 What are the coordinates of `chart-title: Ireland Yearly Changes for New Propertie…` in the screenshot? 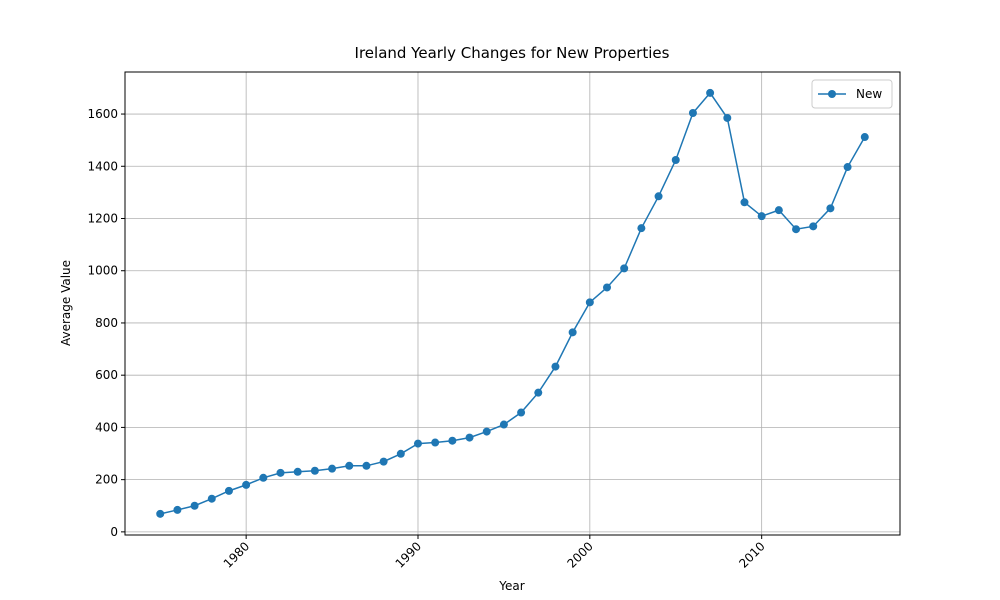 It's located at (512, 53).